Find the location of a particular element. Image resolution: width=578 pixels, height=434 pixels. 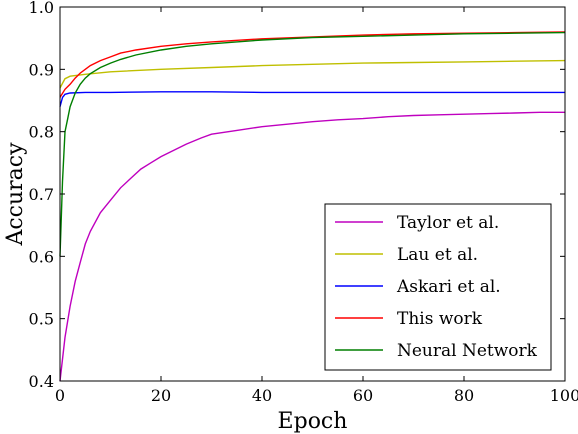

y-axis-label: Accuracy is located at coordinates (15, 194).